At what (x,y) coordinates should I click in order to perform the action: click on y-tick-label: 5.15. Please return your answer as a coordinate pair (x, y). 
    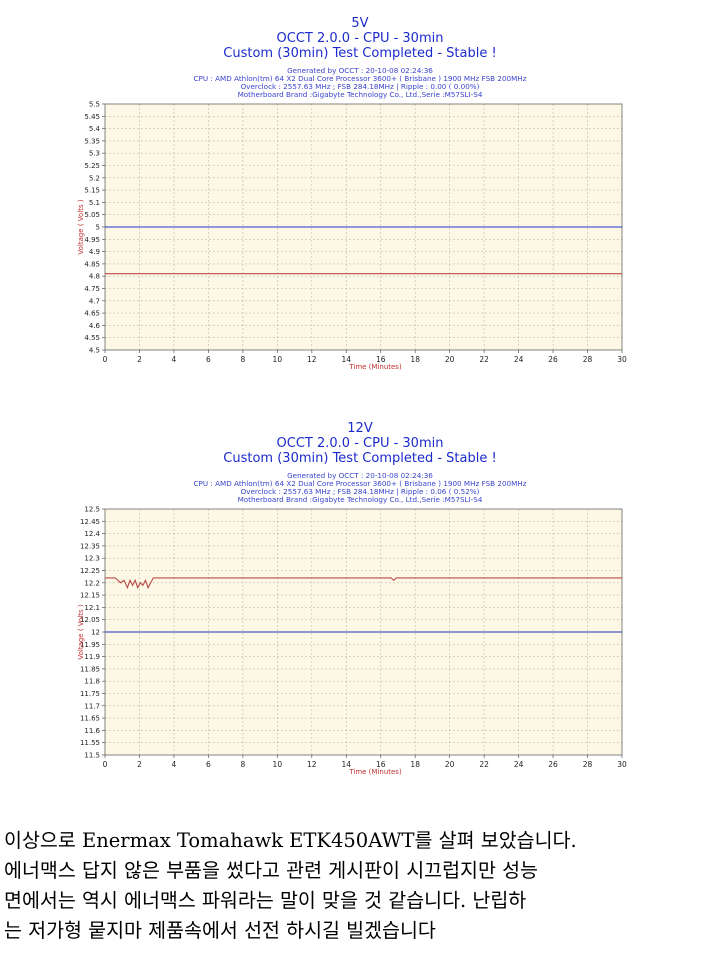
    Looking at the image, I should click on (92, 191).